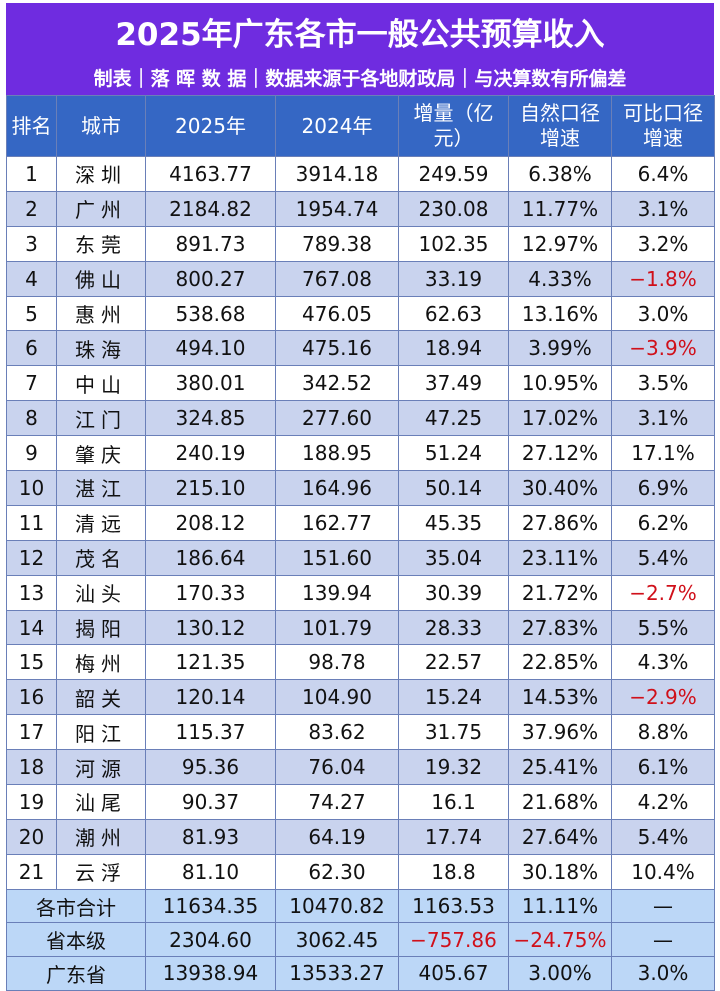  Describe the element at coordinates (453, 383) in the screenshot. I see `increment-cell: 37.49` at that location.